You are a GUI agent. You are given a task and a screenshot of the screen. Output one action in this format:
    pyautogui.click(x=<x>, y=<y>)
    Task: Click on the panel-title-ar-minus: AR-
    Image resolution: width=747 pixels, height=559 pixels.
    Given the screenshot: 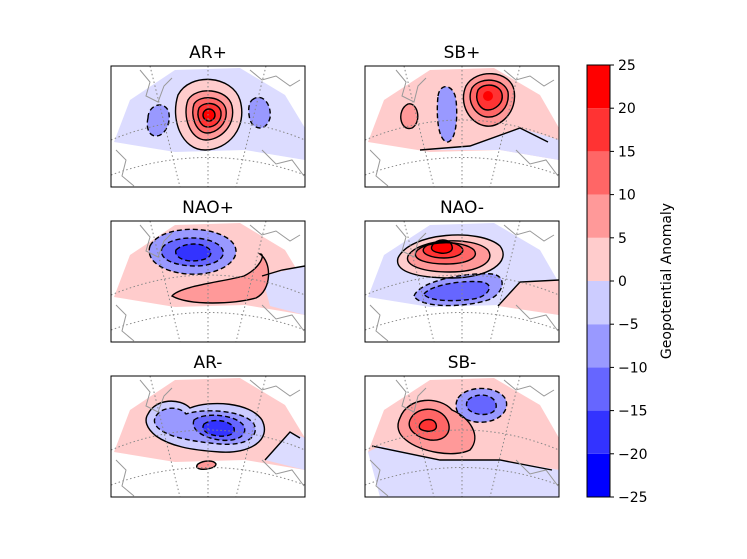 What is the action you would take?
    pyautogui.click(x=208, y=363)
    